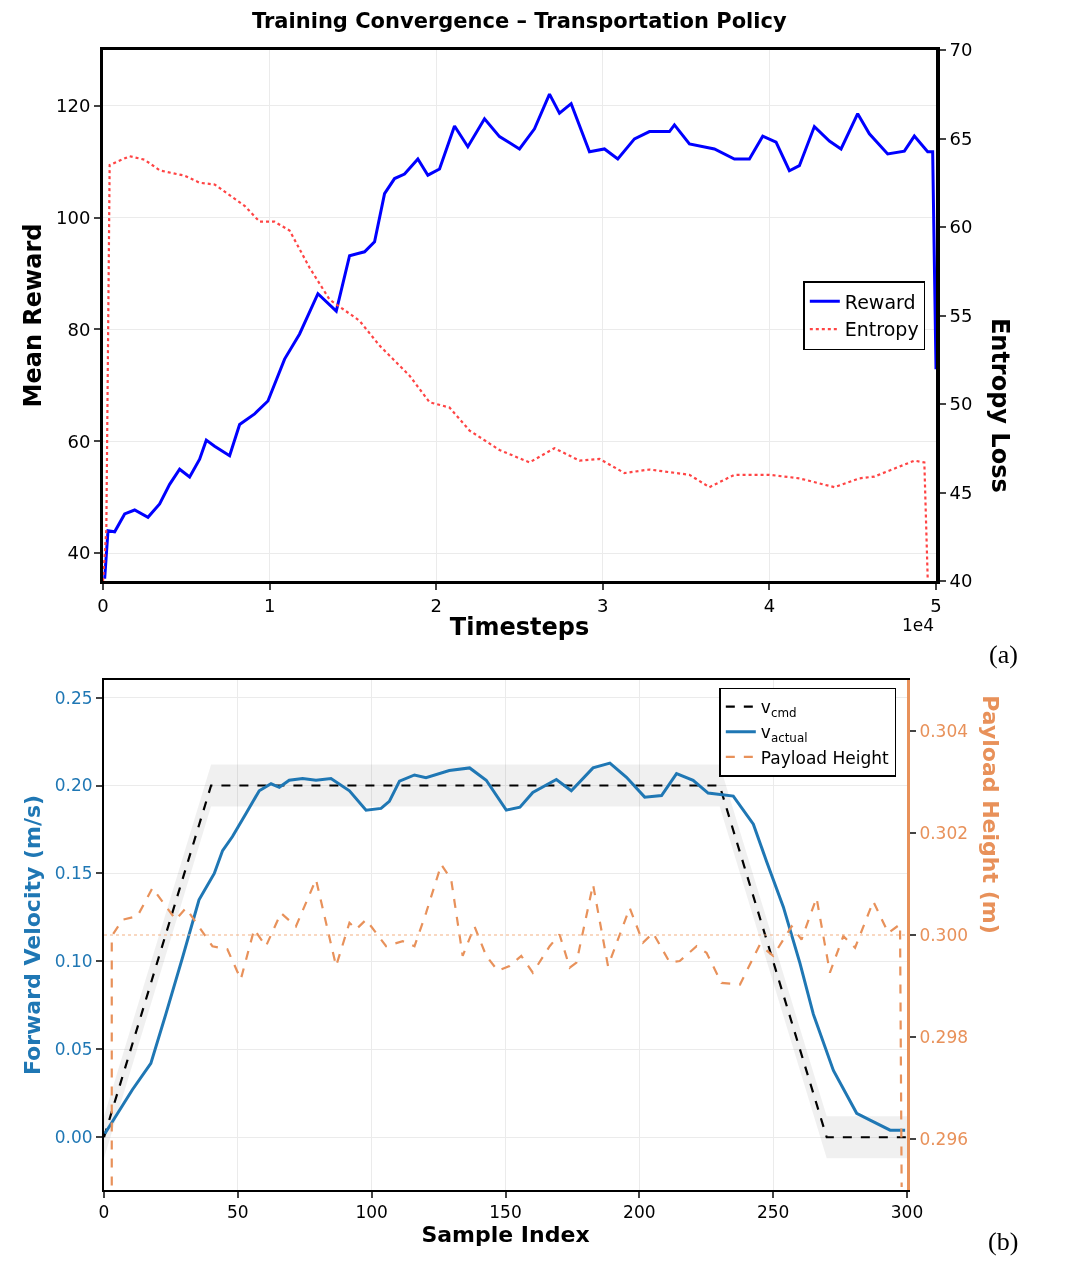  Describe the element at coordinates (961, 50) in the screenshot. I see `y2-tick-label: 70` at that location.